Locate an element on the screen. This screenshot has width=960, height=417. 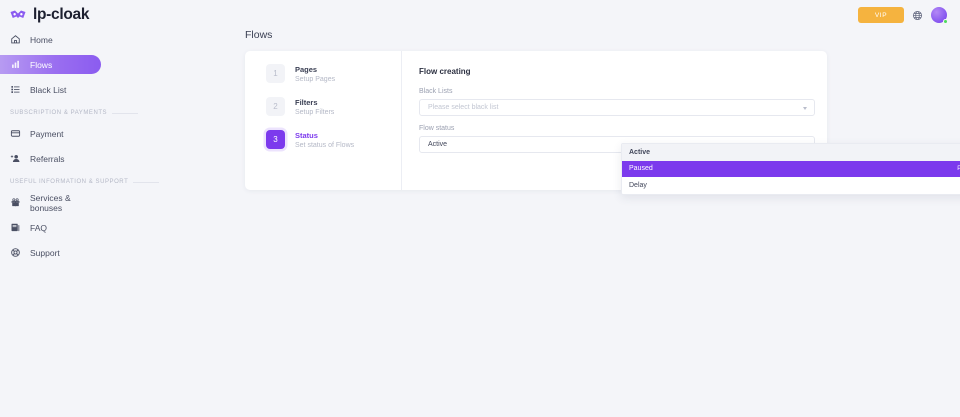
step-title: Status is located at coordinates (306, 135).